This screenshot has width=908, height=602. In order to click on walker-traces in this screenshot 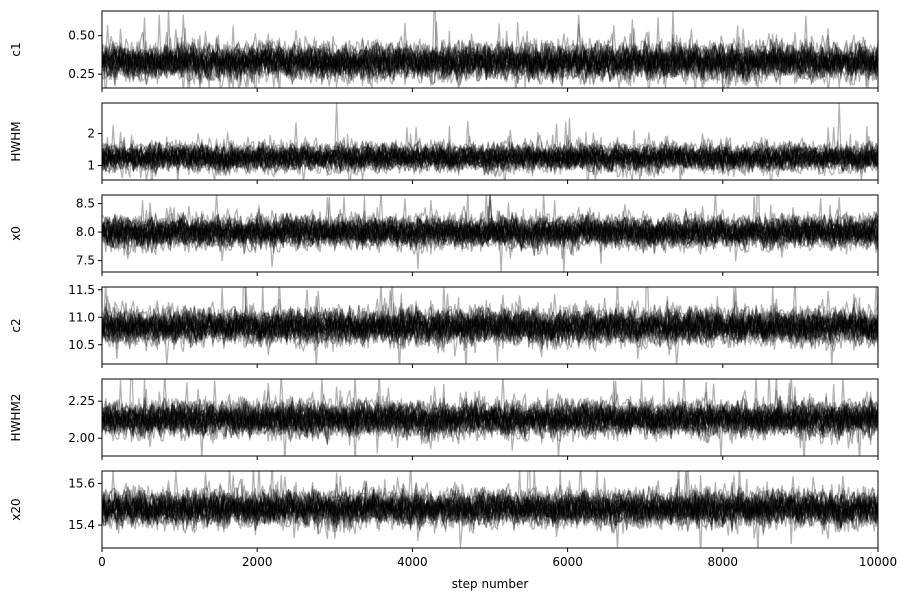, I will do `click(490, 49)`.